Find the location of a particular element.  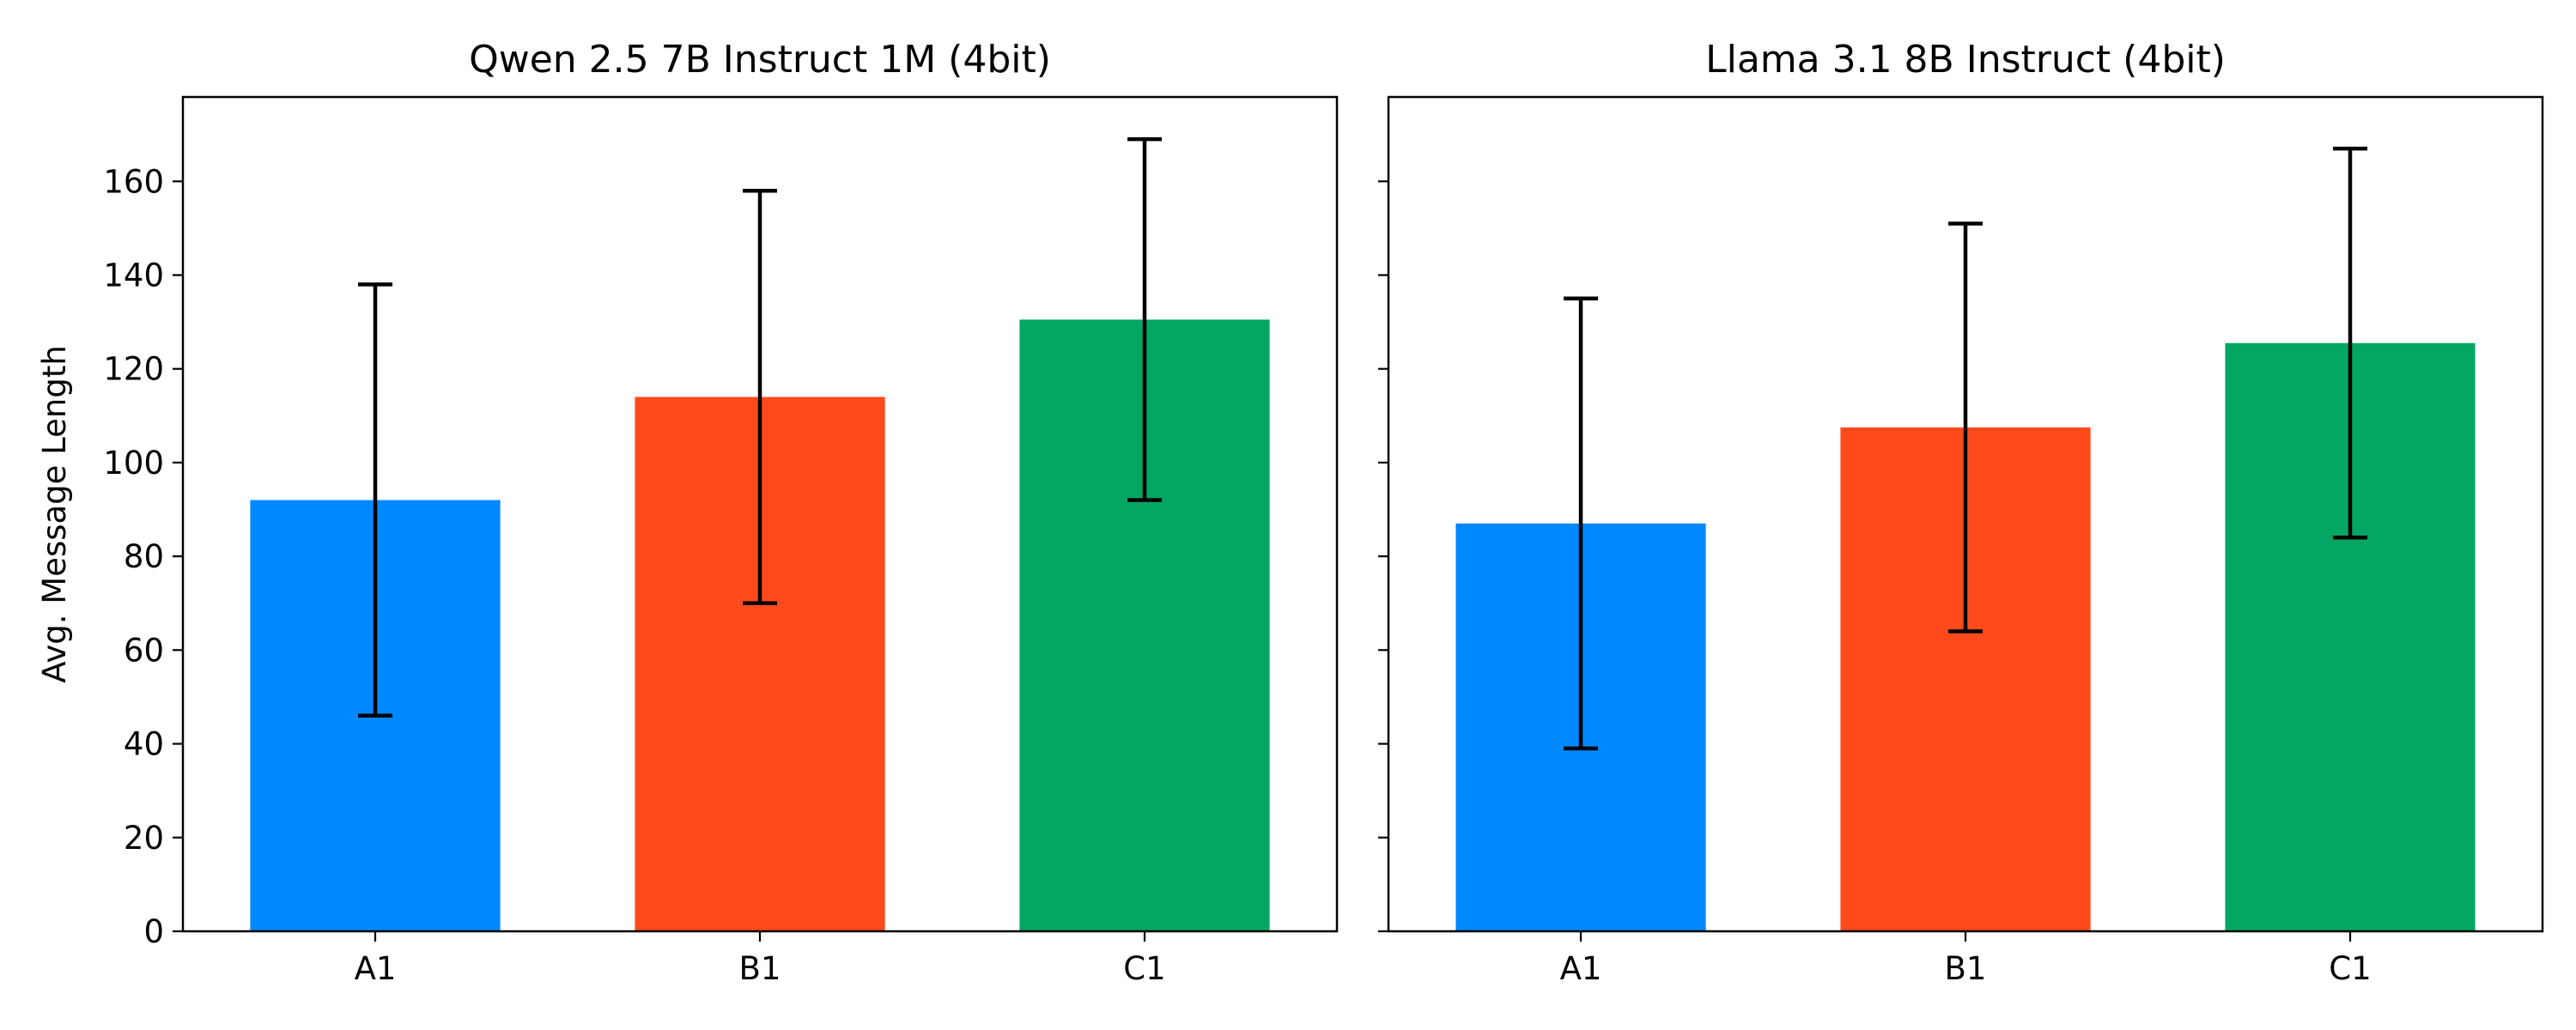

panel-title: Llama 3.1 8B Instruct (4bit) is located at coordinates (1966, 60).